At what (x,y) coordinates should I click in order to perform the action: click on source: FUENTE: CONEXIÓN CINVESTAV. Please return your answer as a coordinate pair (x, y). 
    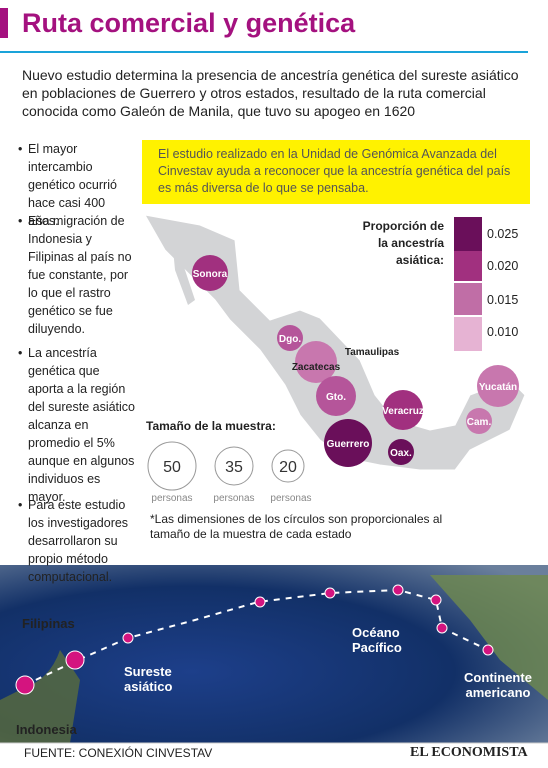
    Looking at the image, I should click on (118, 753).